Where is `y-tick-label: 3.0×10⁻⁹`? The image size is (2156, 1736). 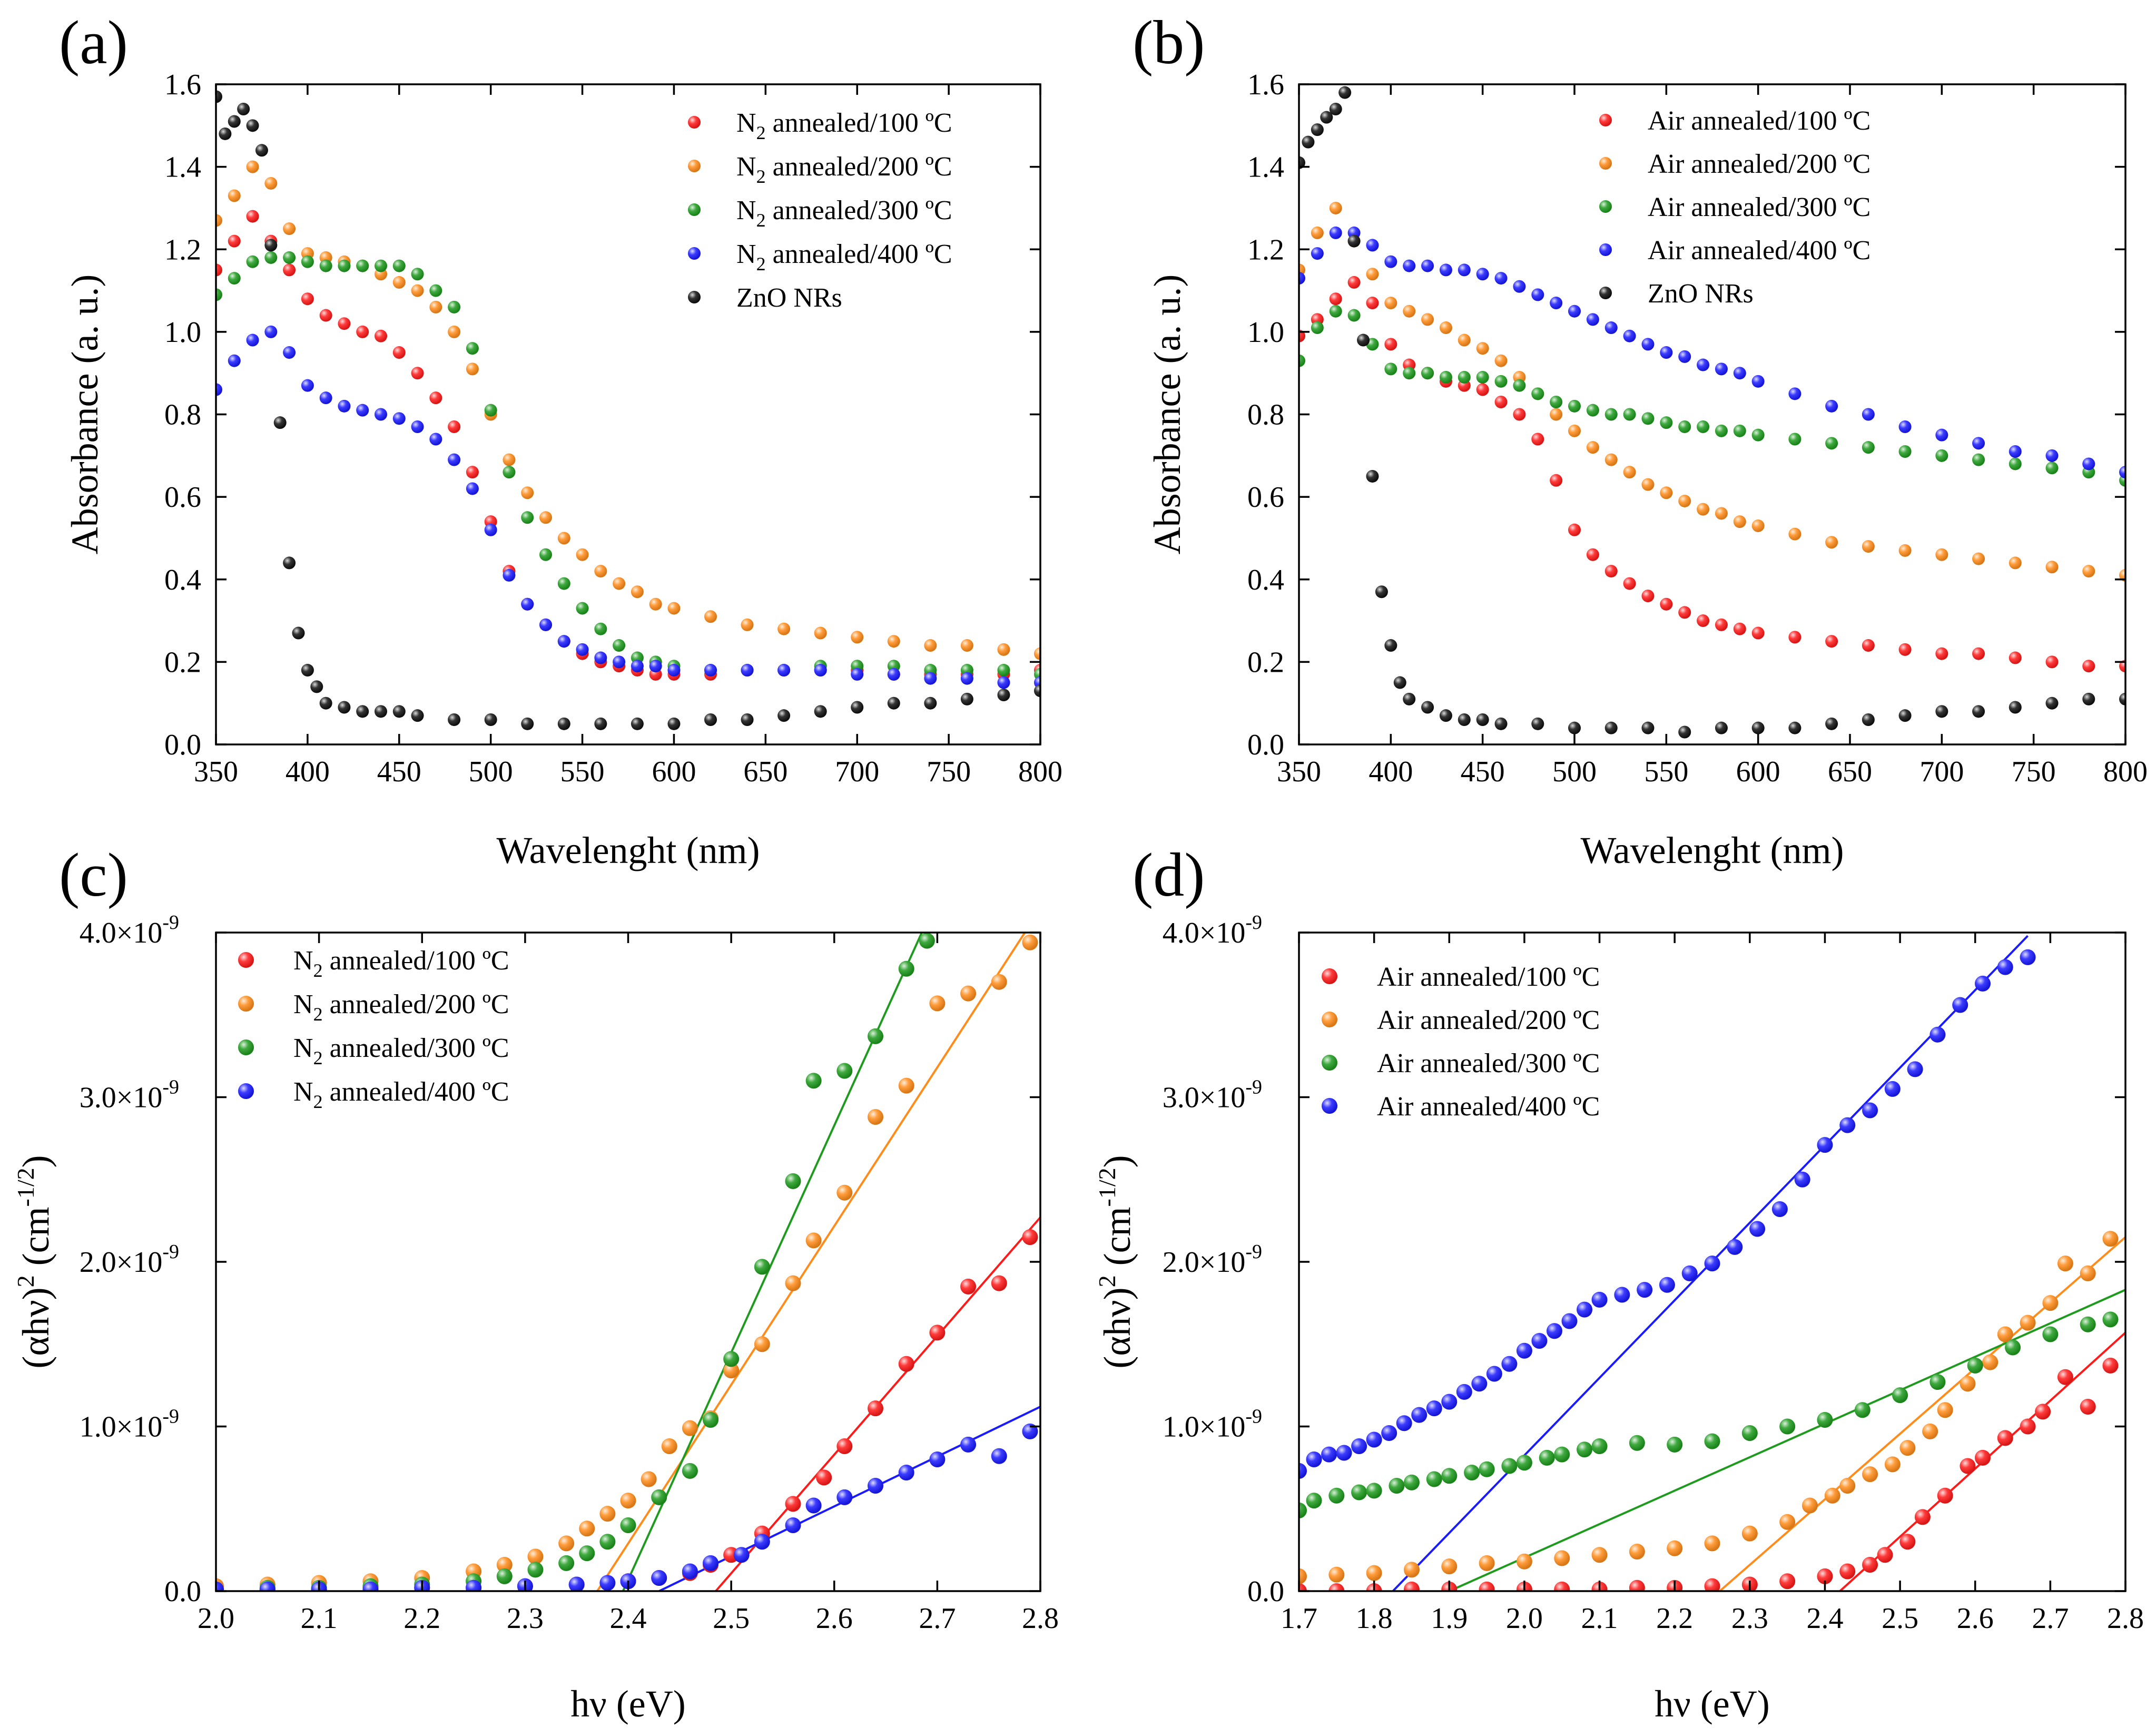 y-tick-label: 3.0×10⁻⁹ is located at coordinates (1212, 1095).